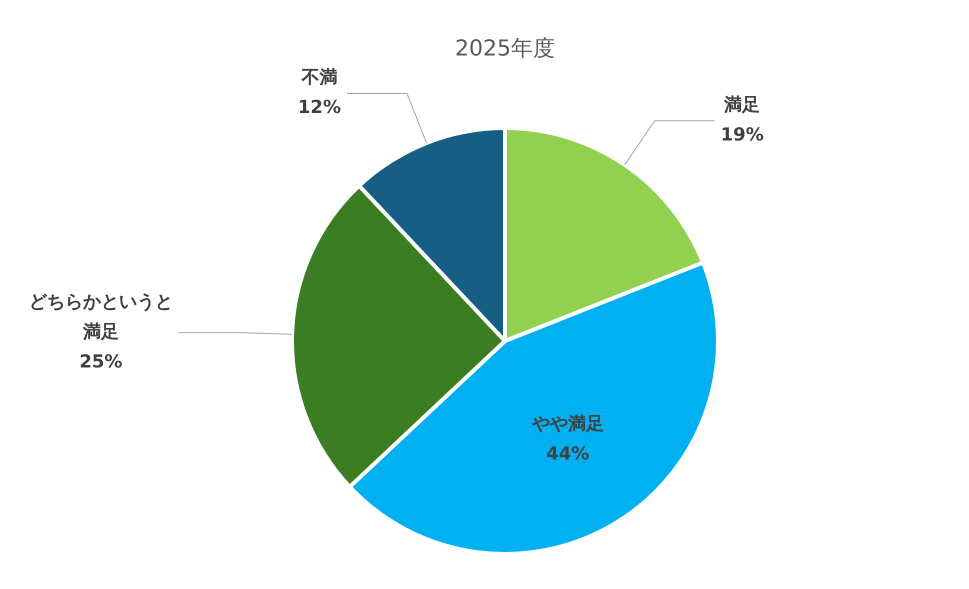  What do you see at coordinates (741, 105) in the screenshot?
I see `slice-label: 満足` at bounding box center [741, 105].